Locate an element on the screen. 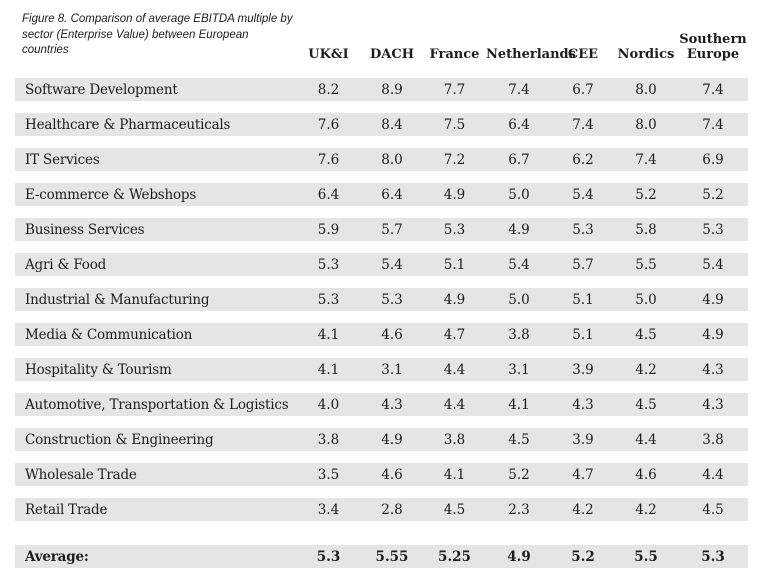  column-header: DACH is located at coordinates (392, 55).